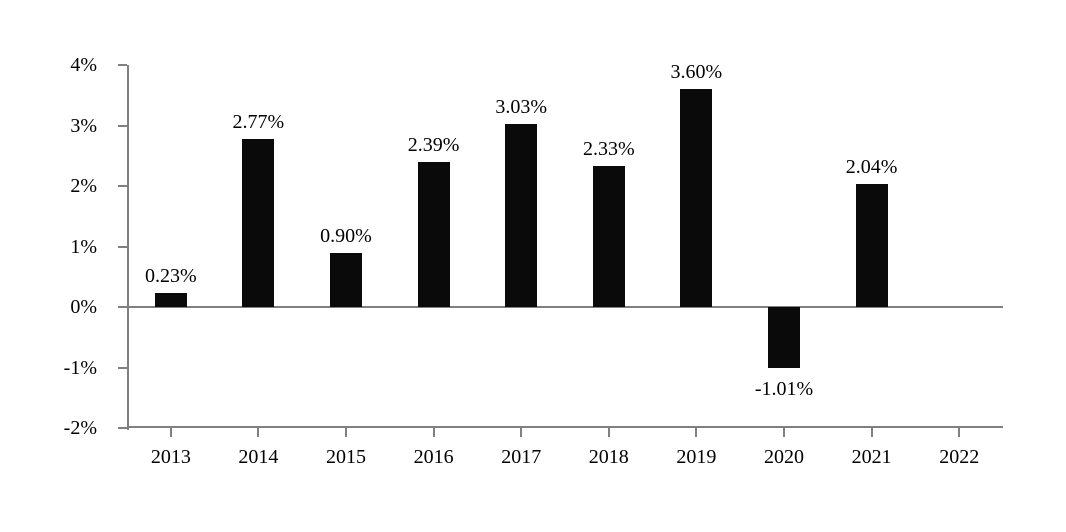 The height and width of the screenshot is (532, 1066). I want to click on x-axis-tick-label: 2020, so click(784, 457).